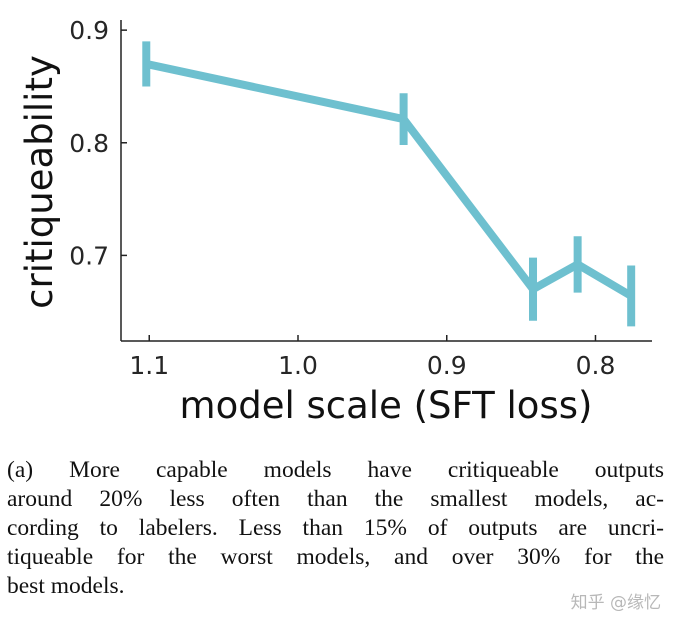 The width and height of the screenshot is (675, 625). What do you see at coordinates (298, 365) in the screenshot?
I see `x-tick-label: 1.0` at bounding box center [298, 365].